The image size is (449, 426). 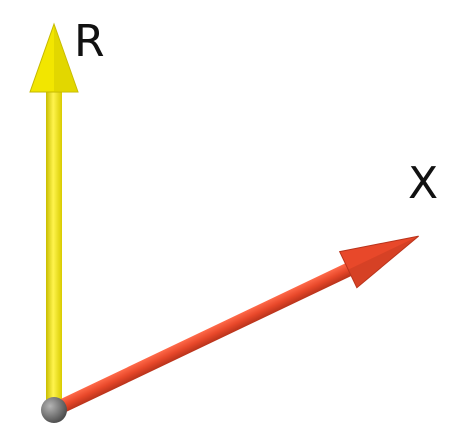 I want to click on x-axis-label: X, so click(x=423, y=183).